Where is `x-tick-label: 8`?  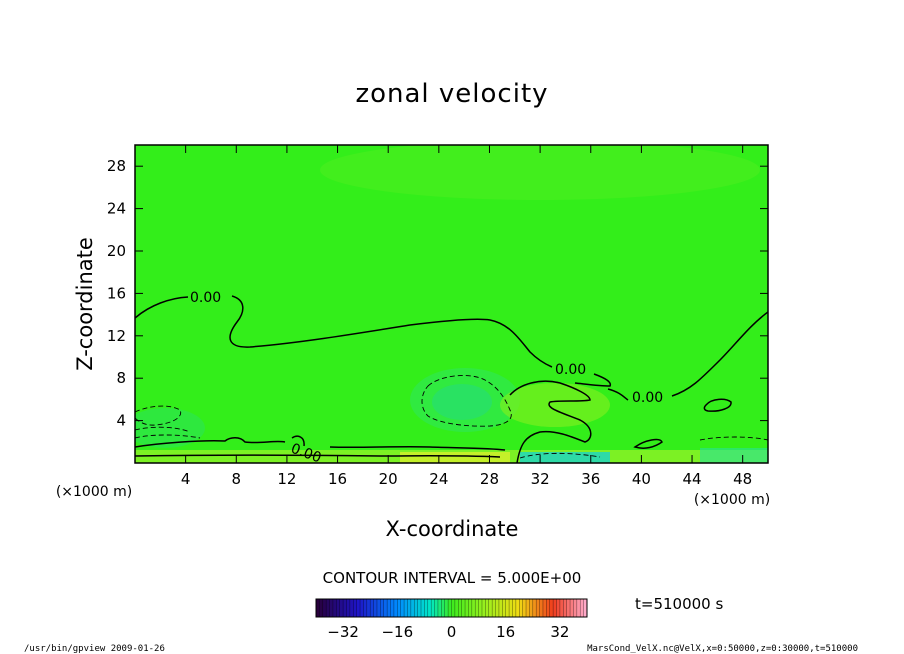 x-tick-label: 8 is located at coordinates (237, 479).